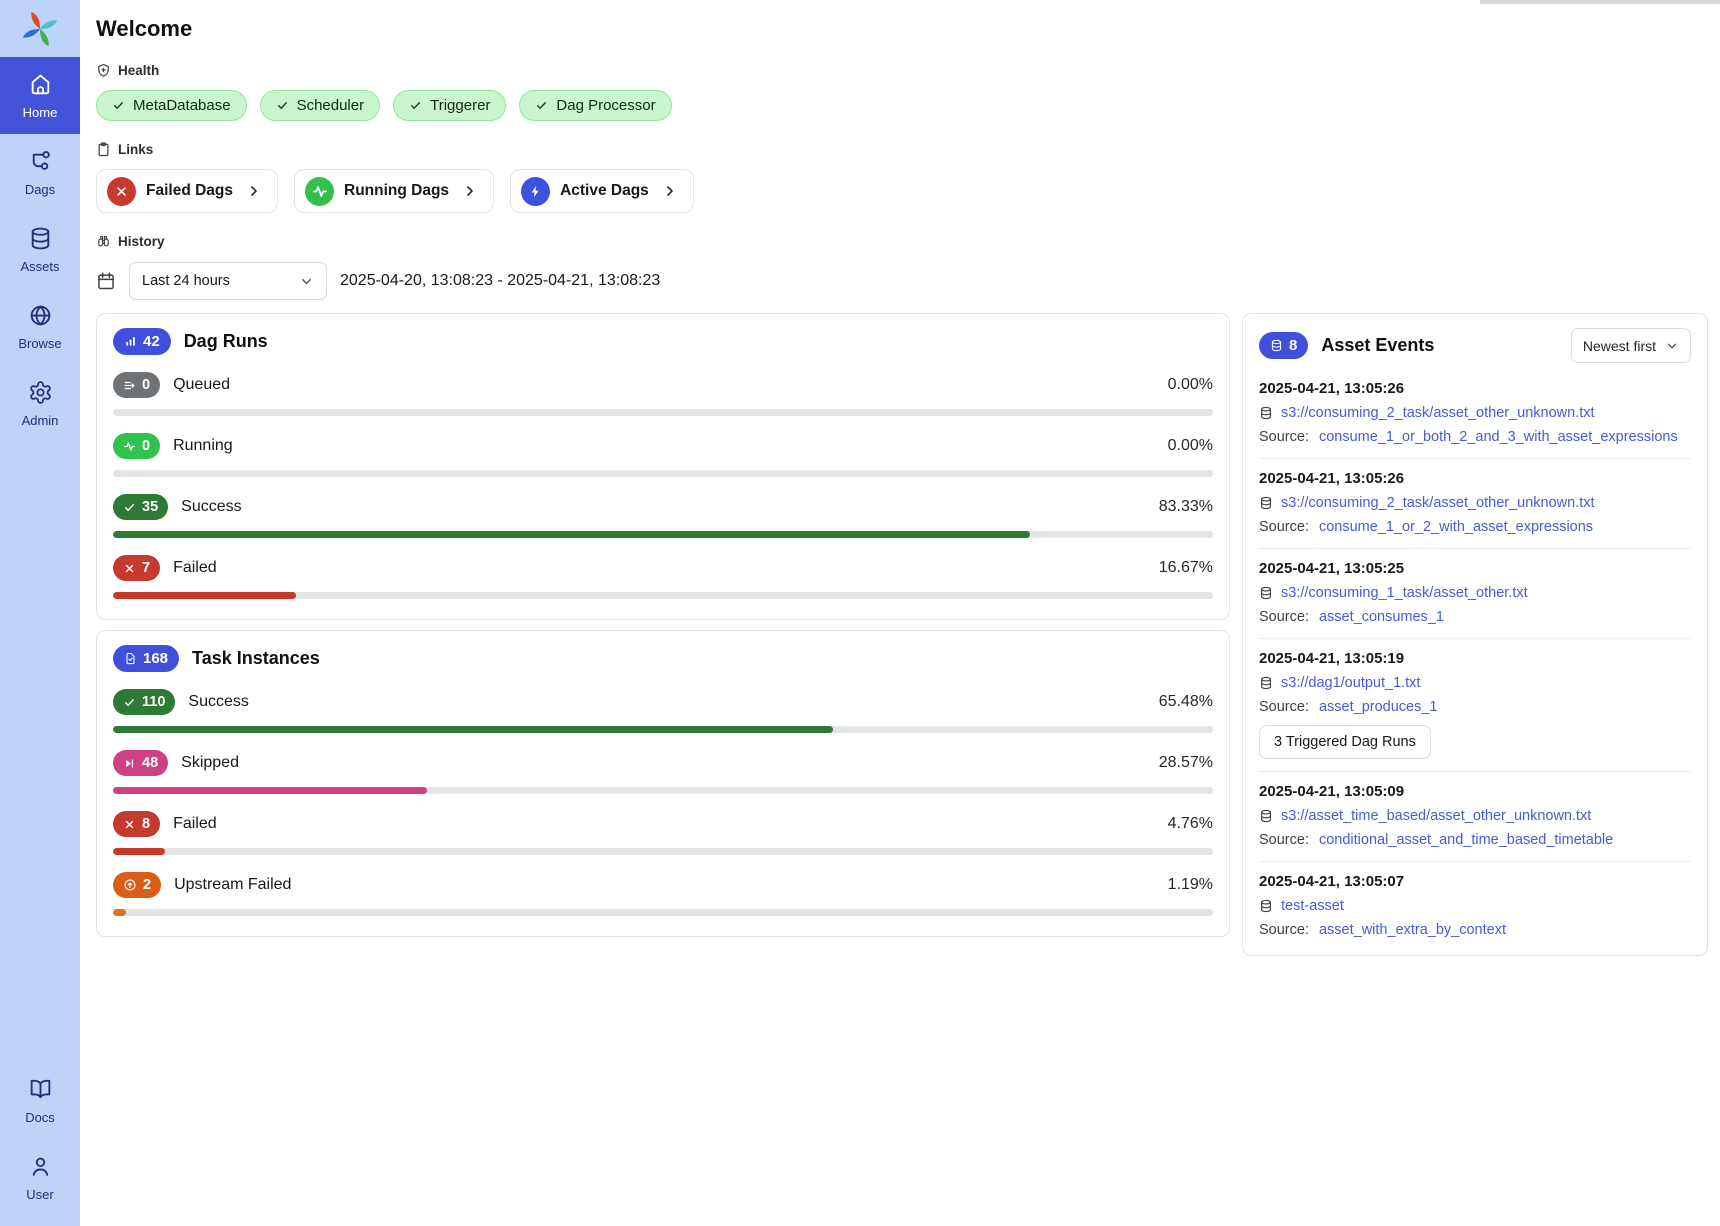 The image size is (1720, 1226). What do you see at coordinates (1332, 568) in the screenshot?
I see `event-timestamp: 2025-04-21, 13:05:25` at bounding box center [1332, 568].